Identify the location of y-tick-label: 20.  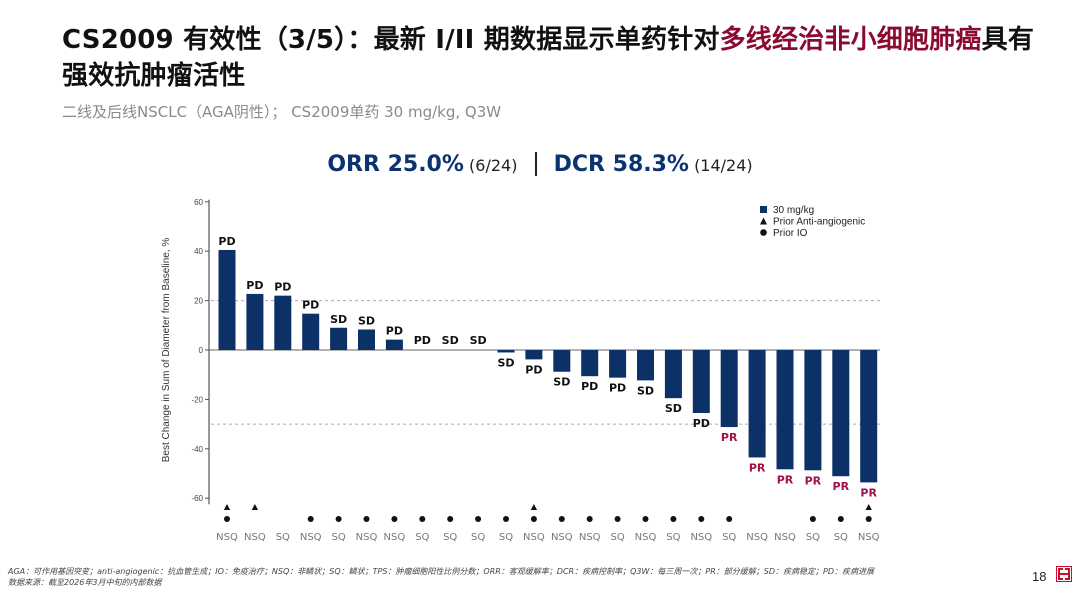
(198, 301).